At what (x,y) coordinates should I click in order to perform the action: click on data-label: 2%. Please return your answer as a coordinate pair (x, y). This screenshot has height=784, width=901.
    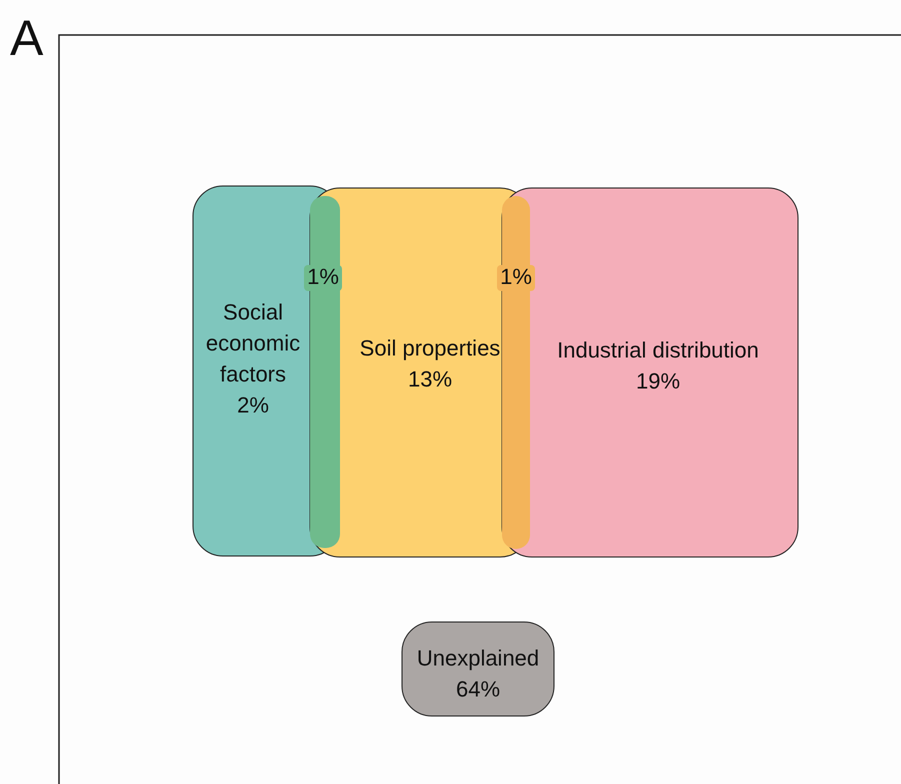
    Looking at the image, I should click on (253, 405).